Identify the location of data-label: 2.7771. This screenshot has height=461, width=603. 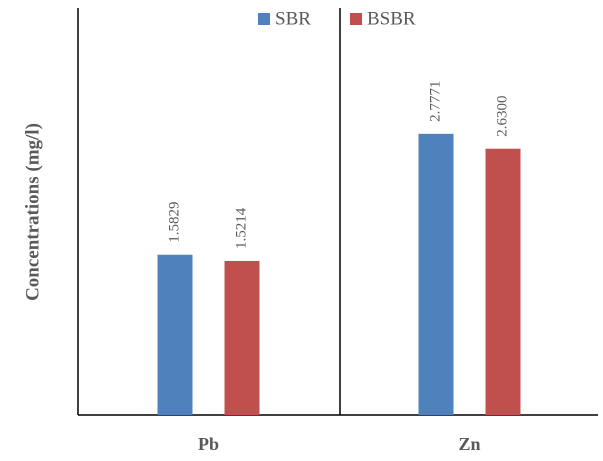
(435, 101).